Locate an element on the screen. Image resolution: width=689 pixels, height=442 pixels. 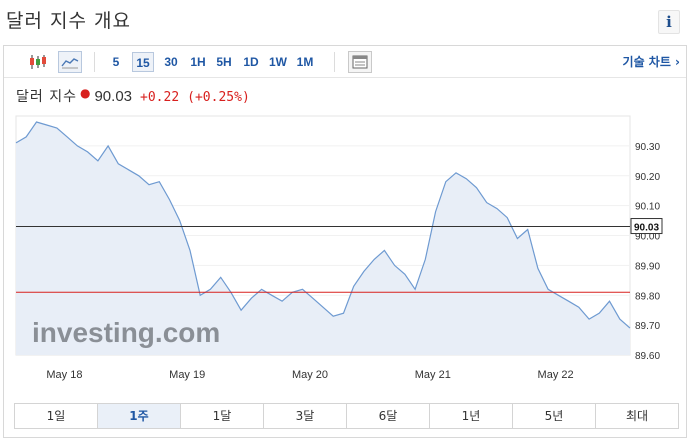
y-tick-label: 89.80 is located at coordinates (647, 296).